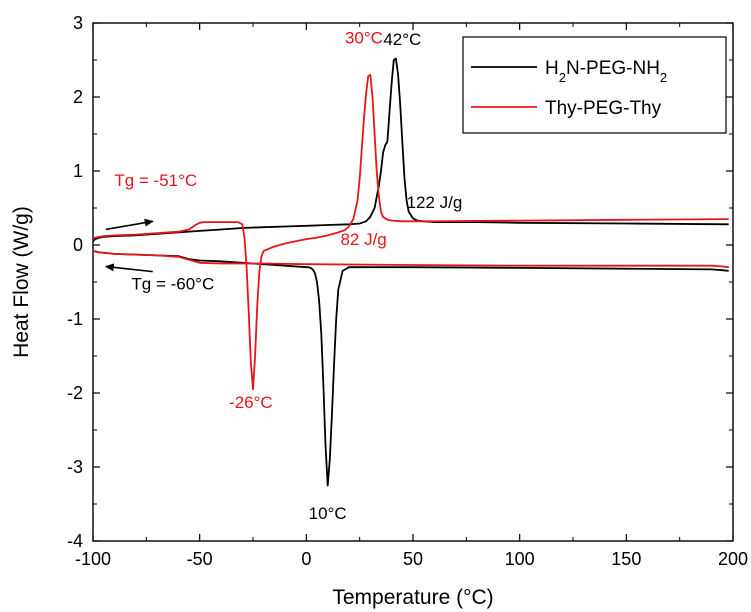 The image size is (751, 612). Describe the element at coordinates (402, 39) in the screenshot. I see `annotation-label: 42°C` at that location.